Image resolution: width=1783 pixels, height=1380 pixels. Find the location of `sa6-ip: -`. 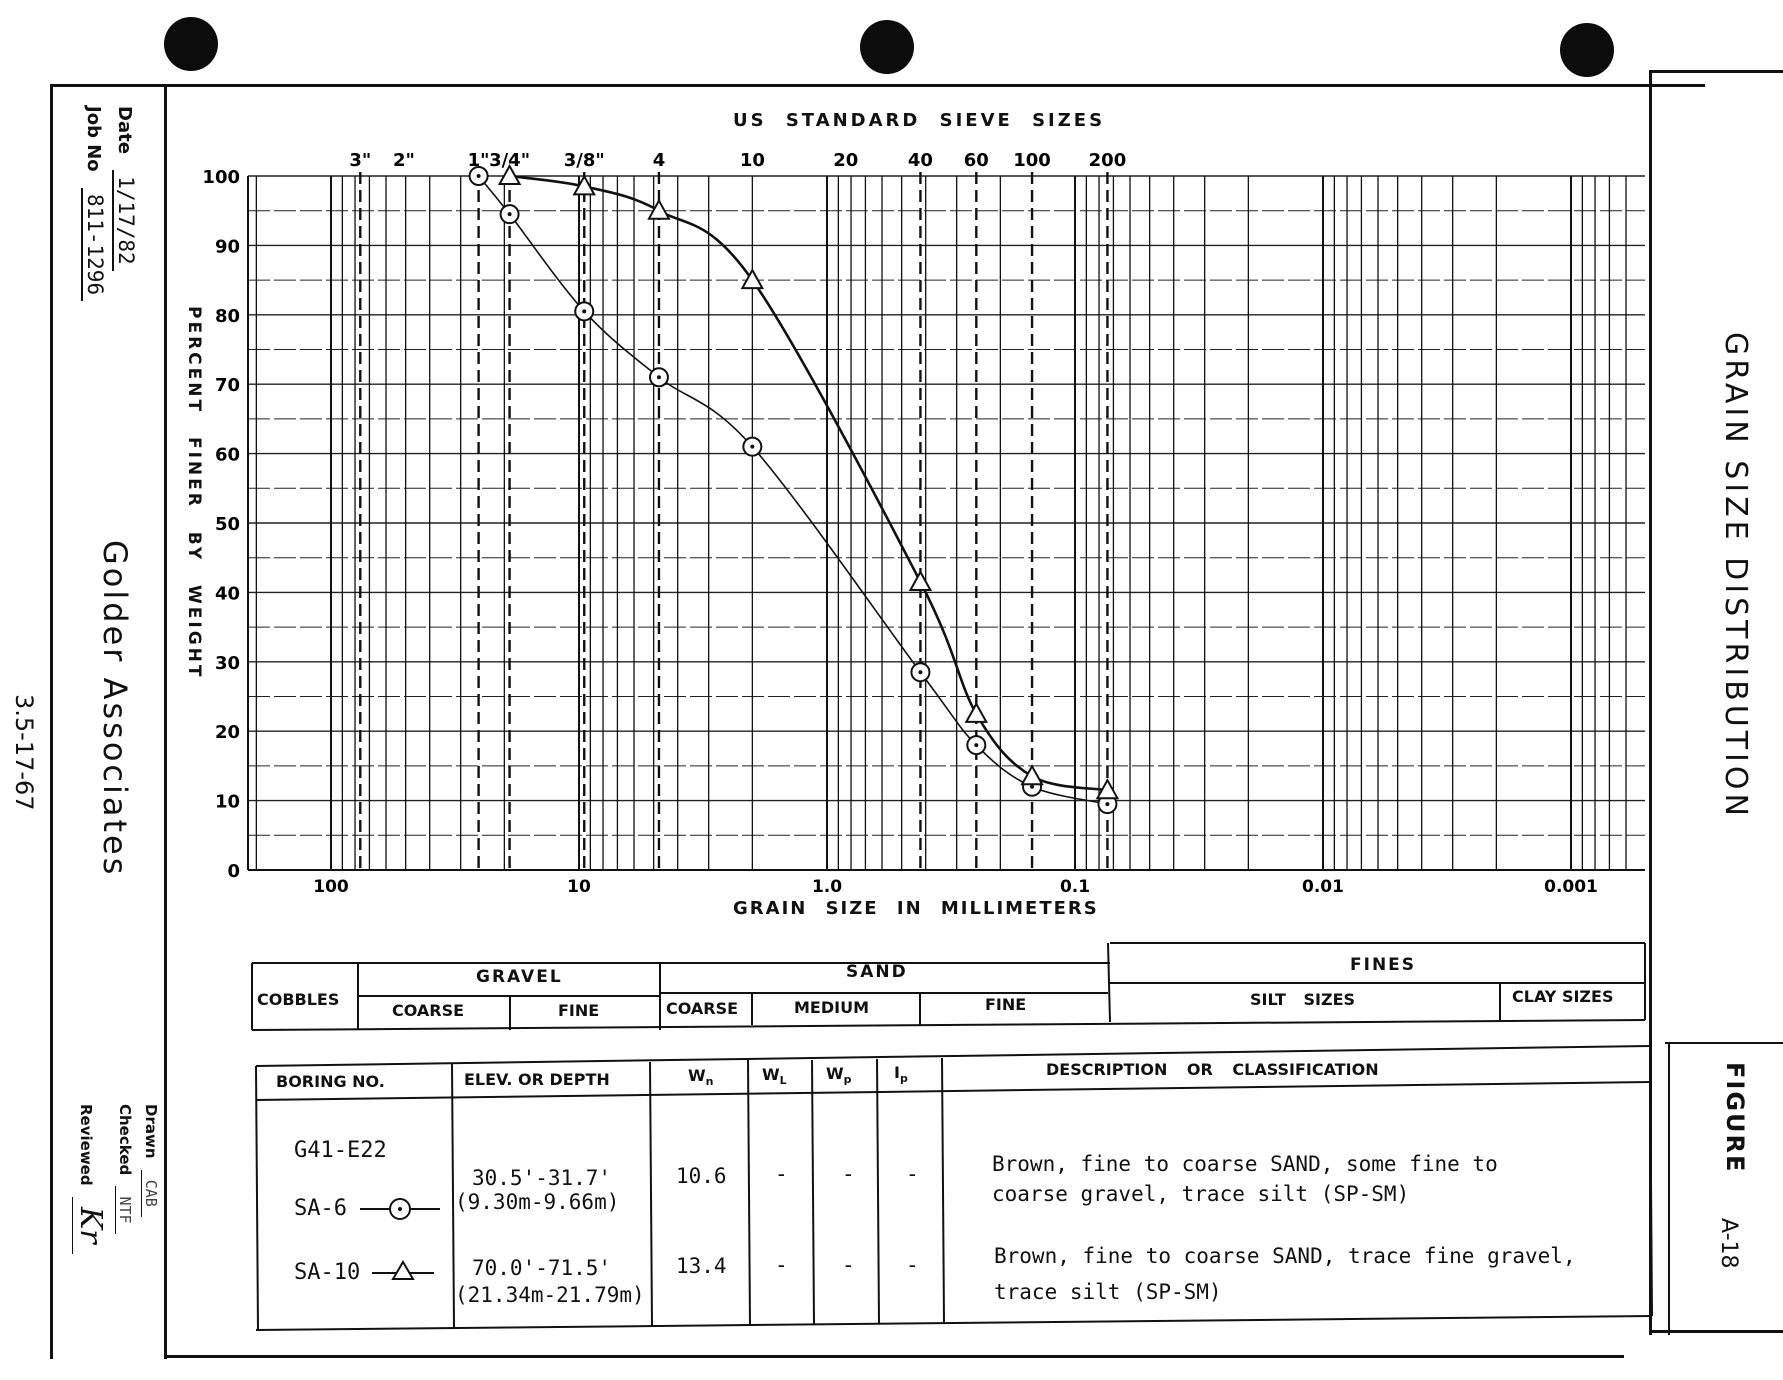

sa6-ip: - is located at coordinates (912, 1174).